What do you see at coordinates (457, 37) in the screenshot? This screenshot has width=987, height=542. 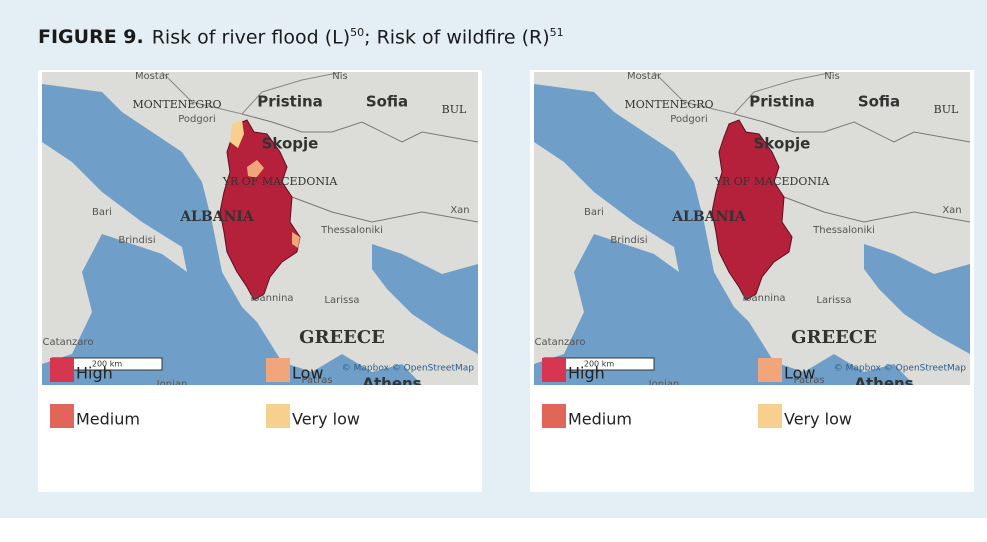 I see `title-text: ; Risk of wildfire (R)` at bounding box center [457, 37].